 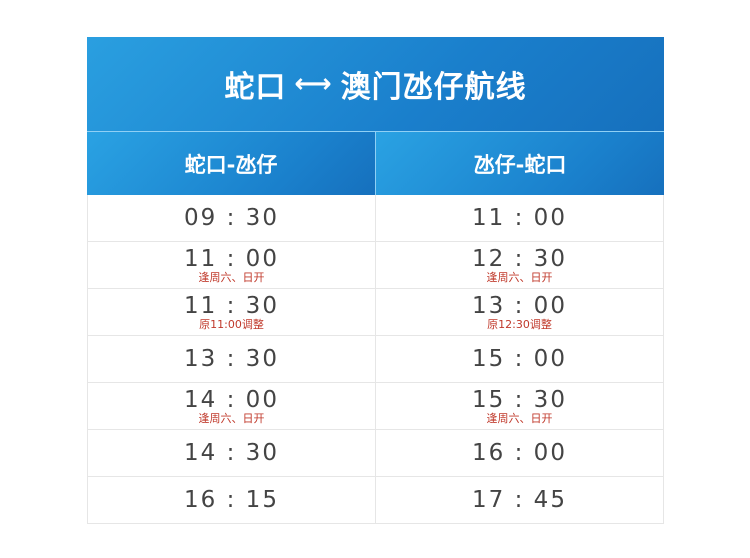 I want to click on departure-time: 13 : 00, so click(x=519, y=305).